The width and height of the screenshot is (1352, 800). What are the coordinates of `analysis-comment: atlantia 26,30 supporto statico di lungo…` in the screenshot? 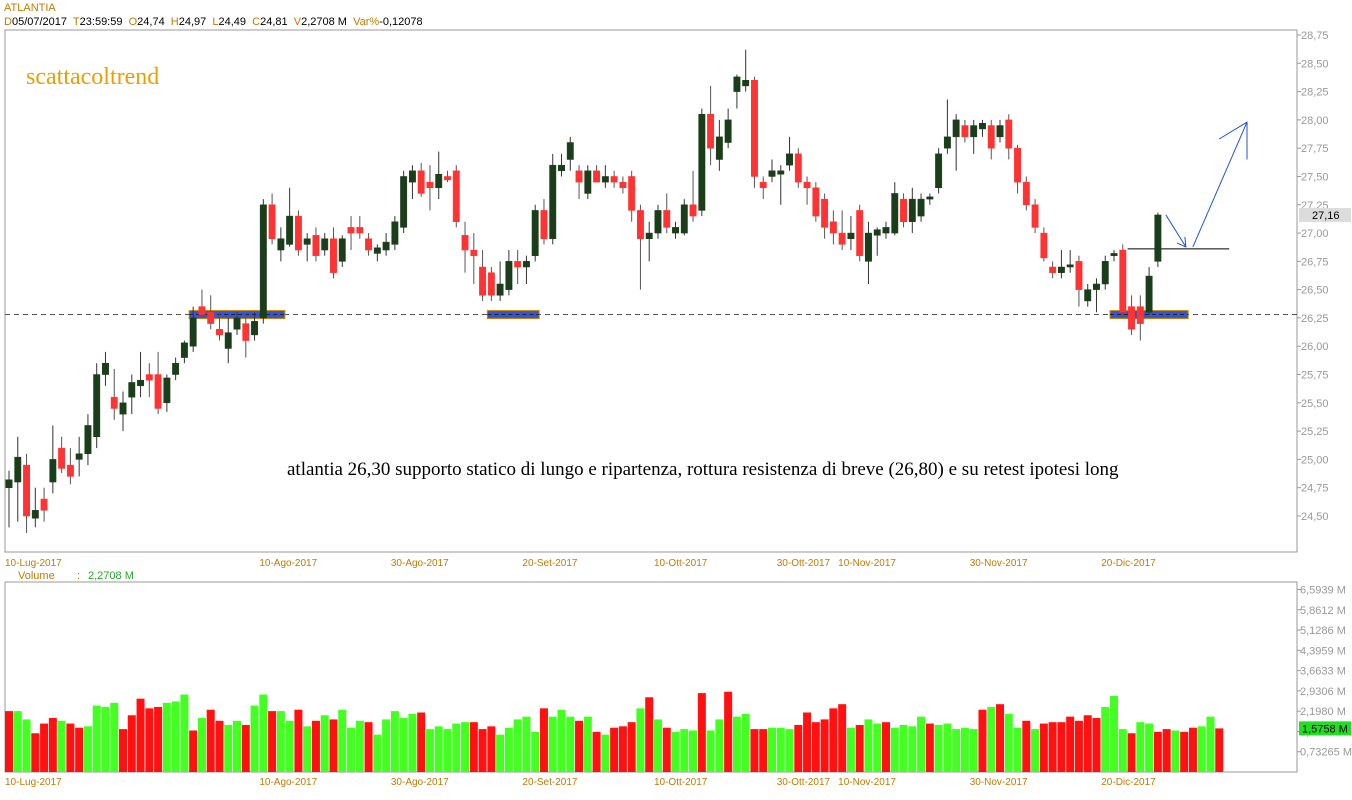 It's located at (703, 469).